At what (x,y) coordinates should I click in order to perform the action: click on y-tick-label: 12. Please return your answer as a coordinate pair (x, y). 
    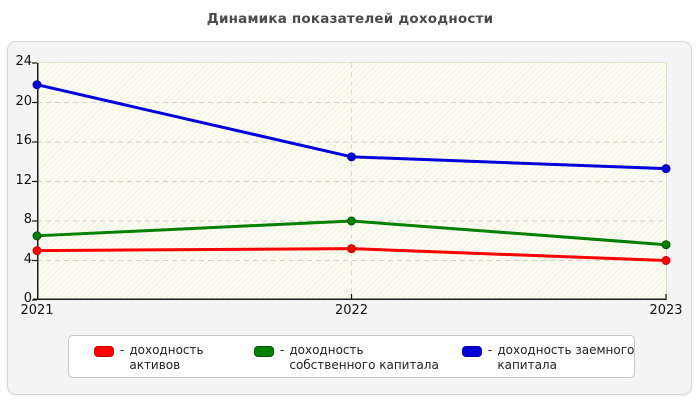
    Looking at the image, I should click on (23, 180).